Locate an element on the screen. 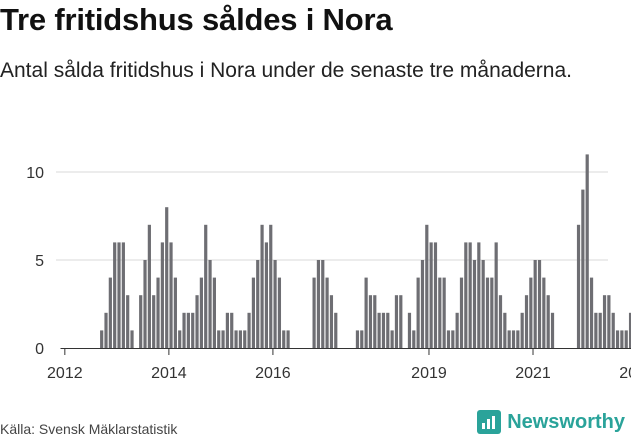 Image resolution: width=631 pixels, height=439 pixels. brand-name: Newsworthy is located at coordinates (566, 421).